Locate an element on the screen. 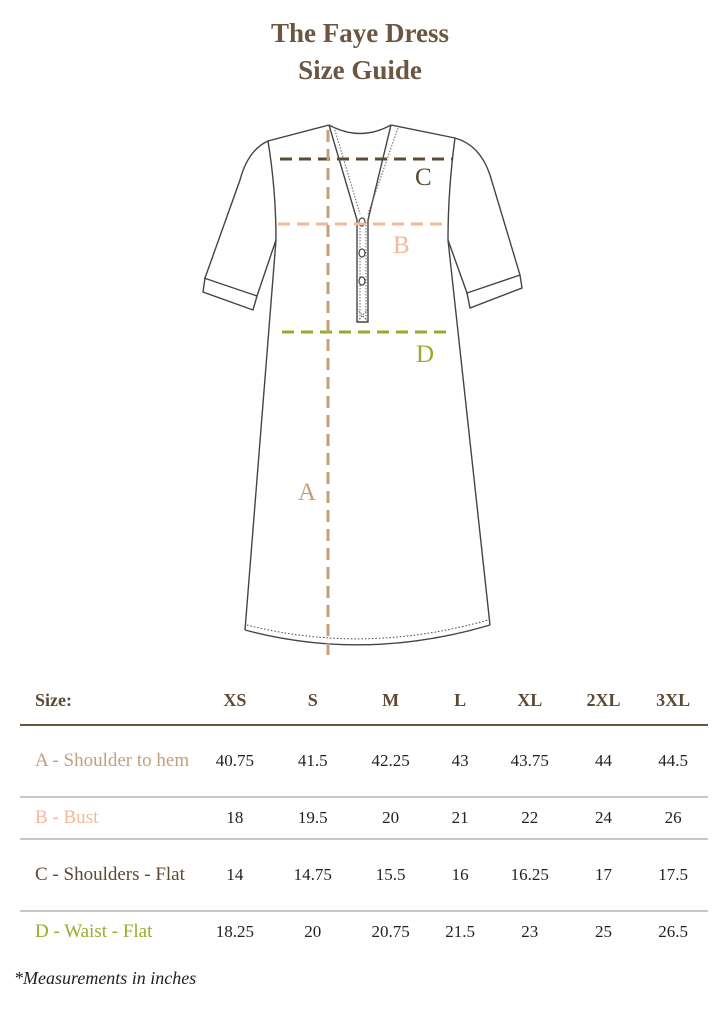  cell: 17 is located at coordinates (603, 875).